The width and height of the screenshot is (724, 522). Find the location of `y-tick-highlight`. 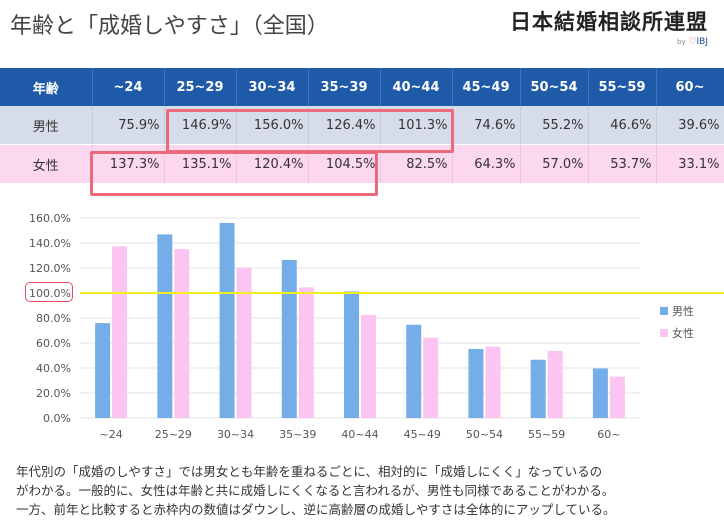

y-tick-highlight is located at coordinates (49, 292).